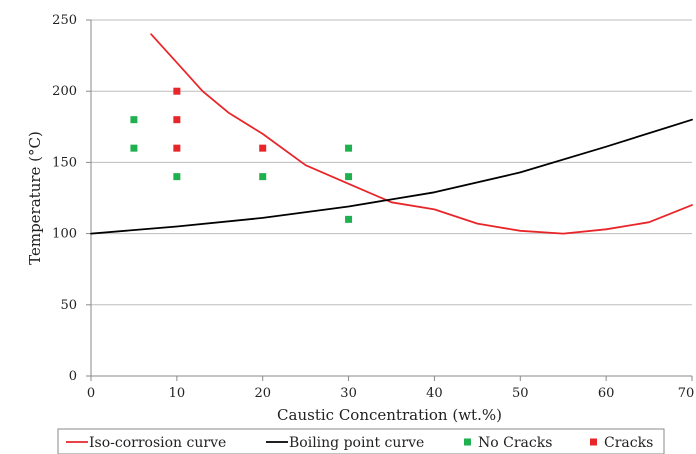  I want to click on x-tick-label-2: 20, so click(262, 393).